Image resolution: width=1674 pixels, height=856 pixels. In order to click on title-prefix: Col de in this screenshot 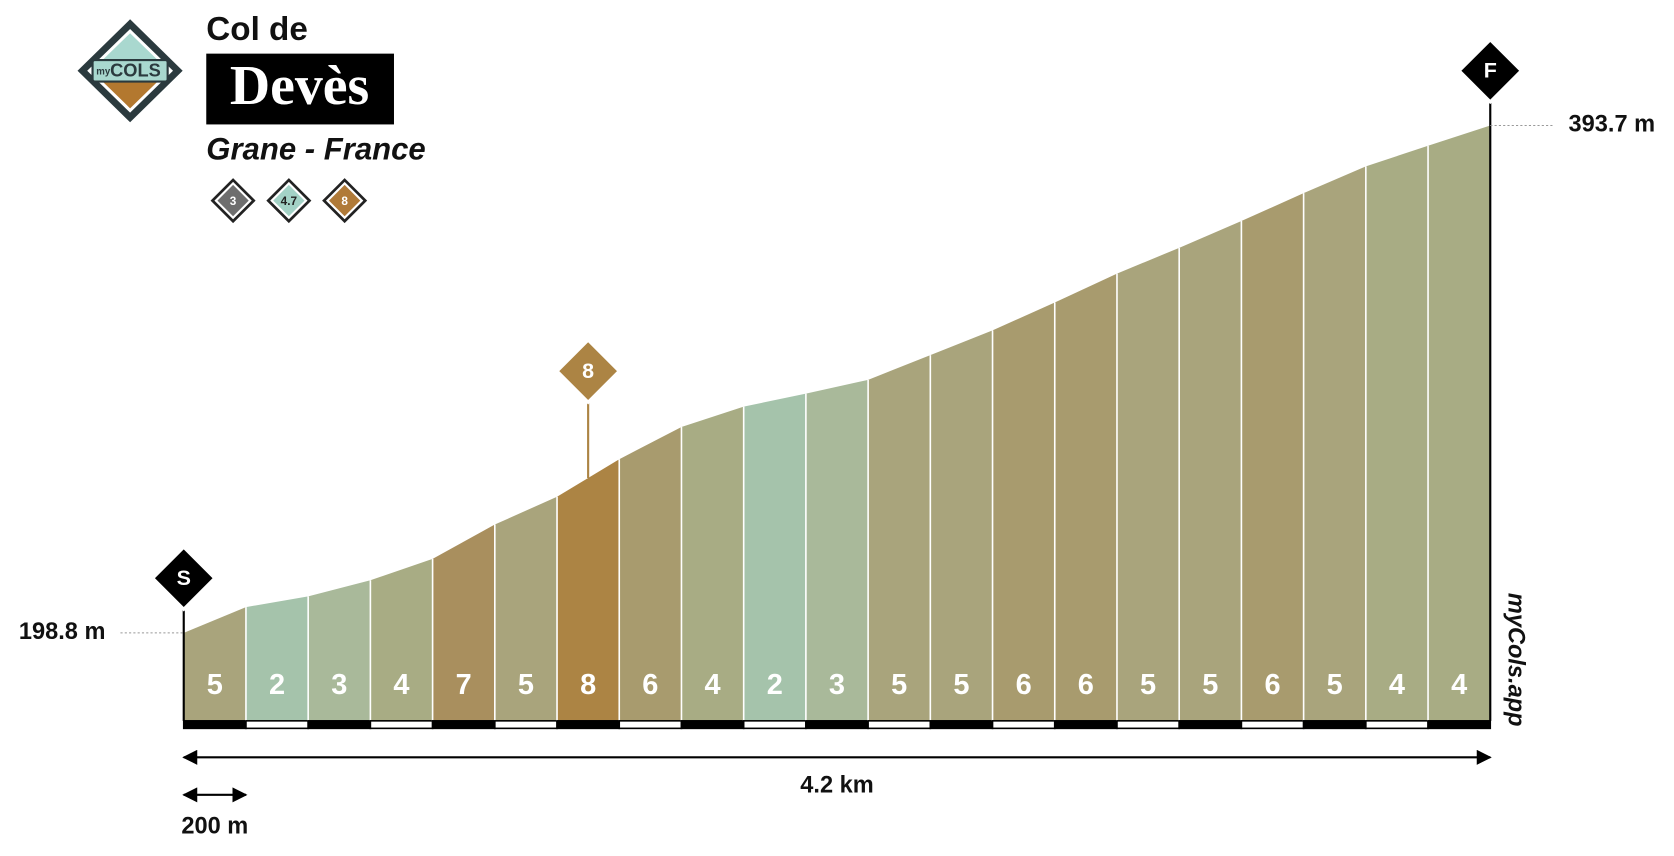, I will do `click(257, 29)`.